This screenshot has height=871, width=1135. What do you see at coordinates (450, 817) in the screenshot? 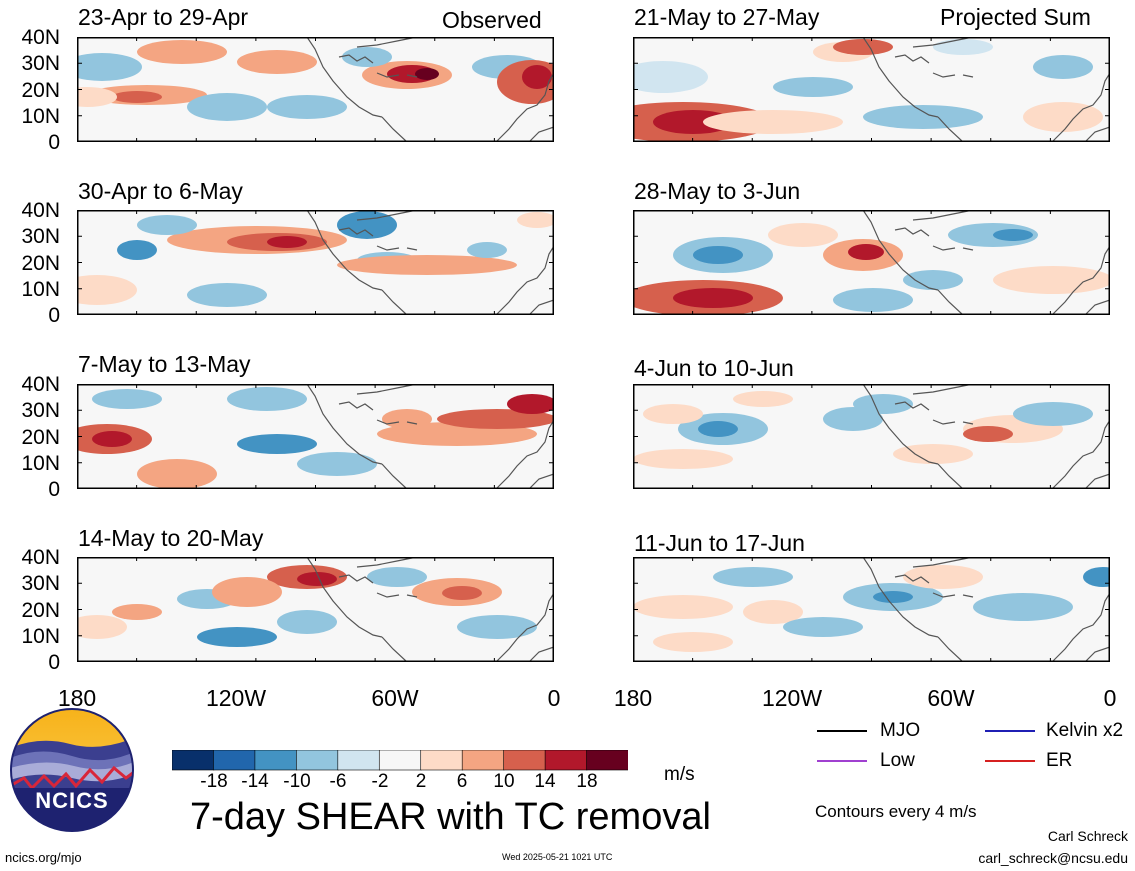
I see `main-title: 7-day SHEAR with TC removal` at bounding box center [450, 817].